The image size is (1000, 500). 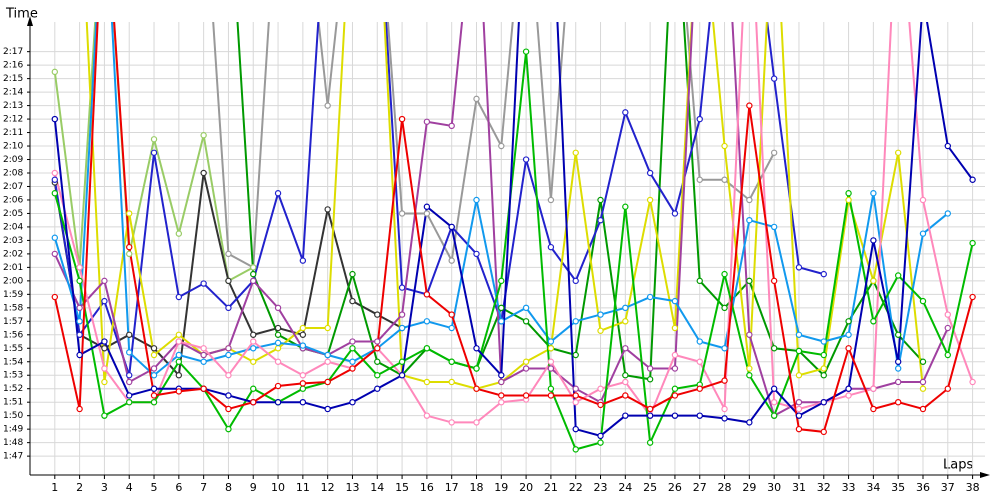 What do you see at coordinates (625, 487) in the screenshot?
I see `x-tick-label: 24` at bounding box center [625, 487].